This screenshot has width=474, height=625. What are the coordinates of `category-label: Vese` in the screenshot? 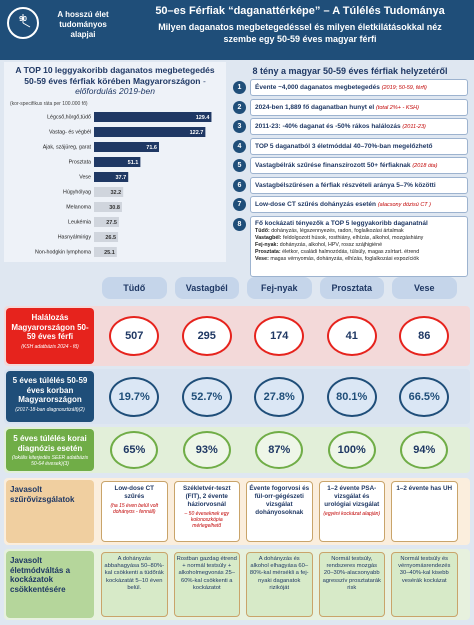 It's located at (85, 177).